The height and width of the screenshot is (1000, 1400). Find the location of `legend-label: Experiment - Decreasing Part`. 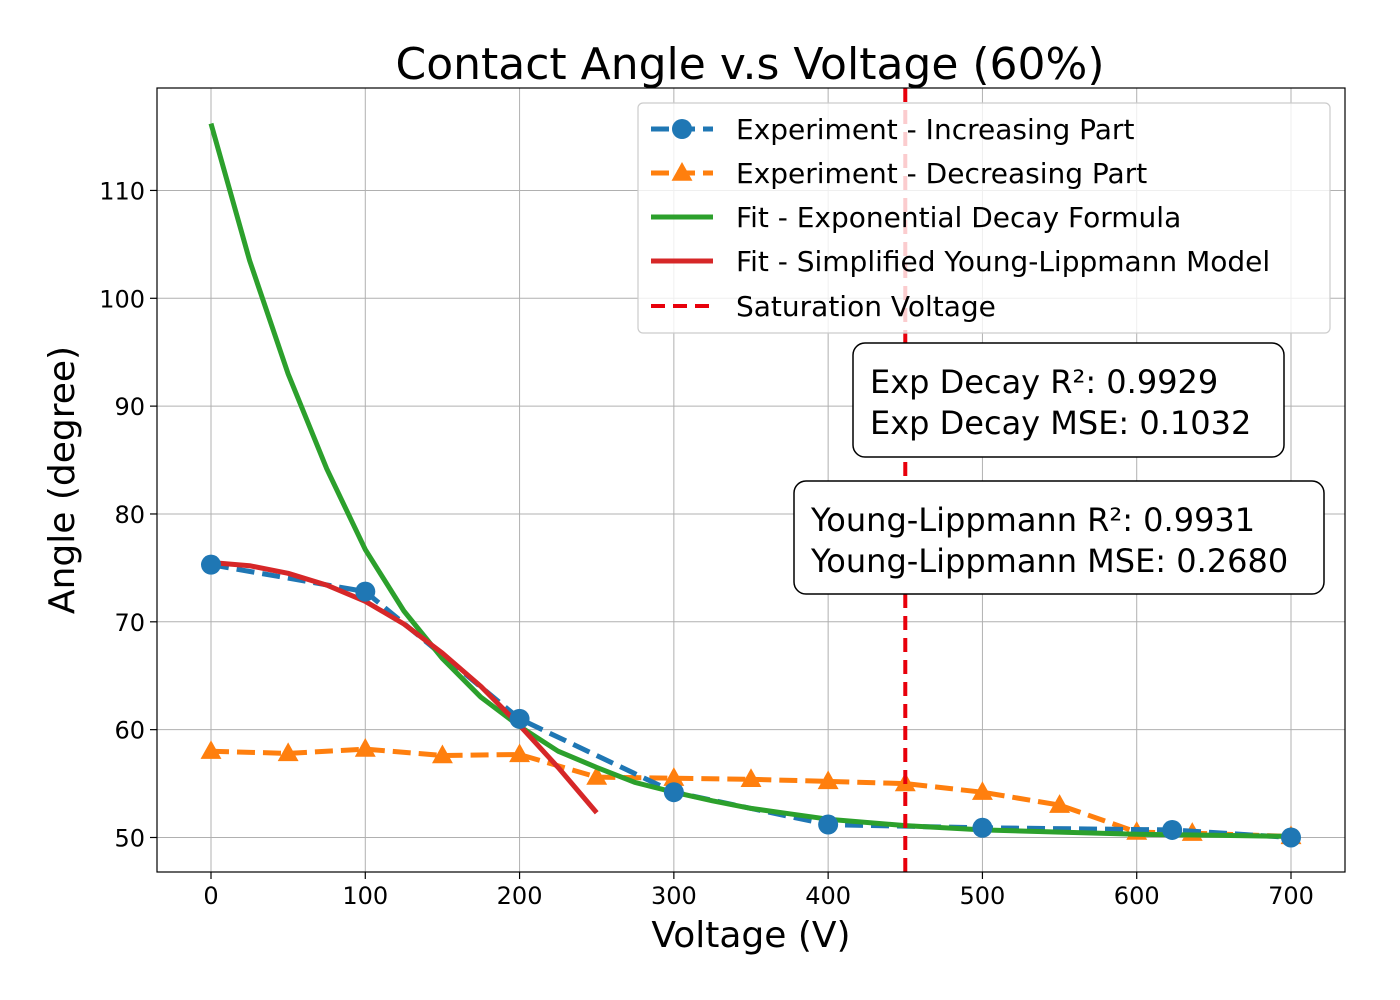

legend-label: Experiment - Decreasing Part is located at coordinates (941, 173).